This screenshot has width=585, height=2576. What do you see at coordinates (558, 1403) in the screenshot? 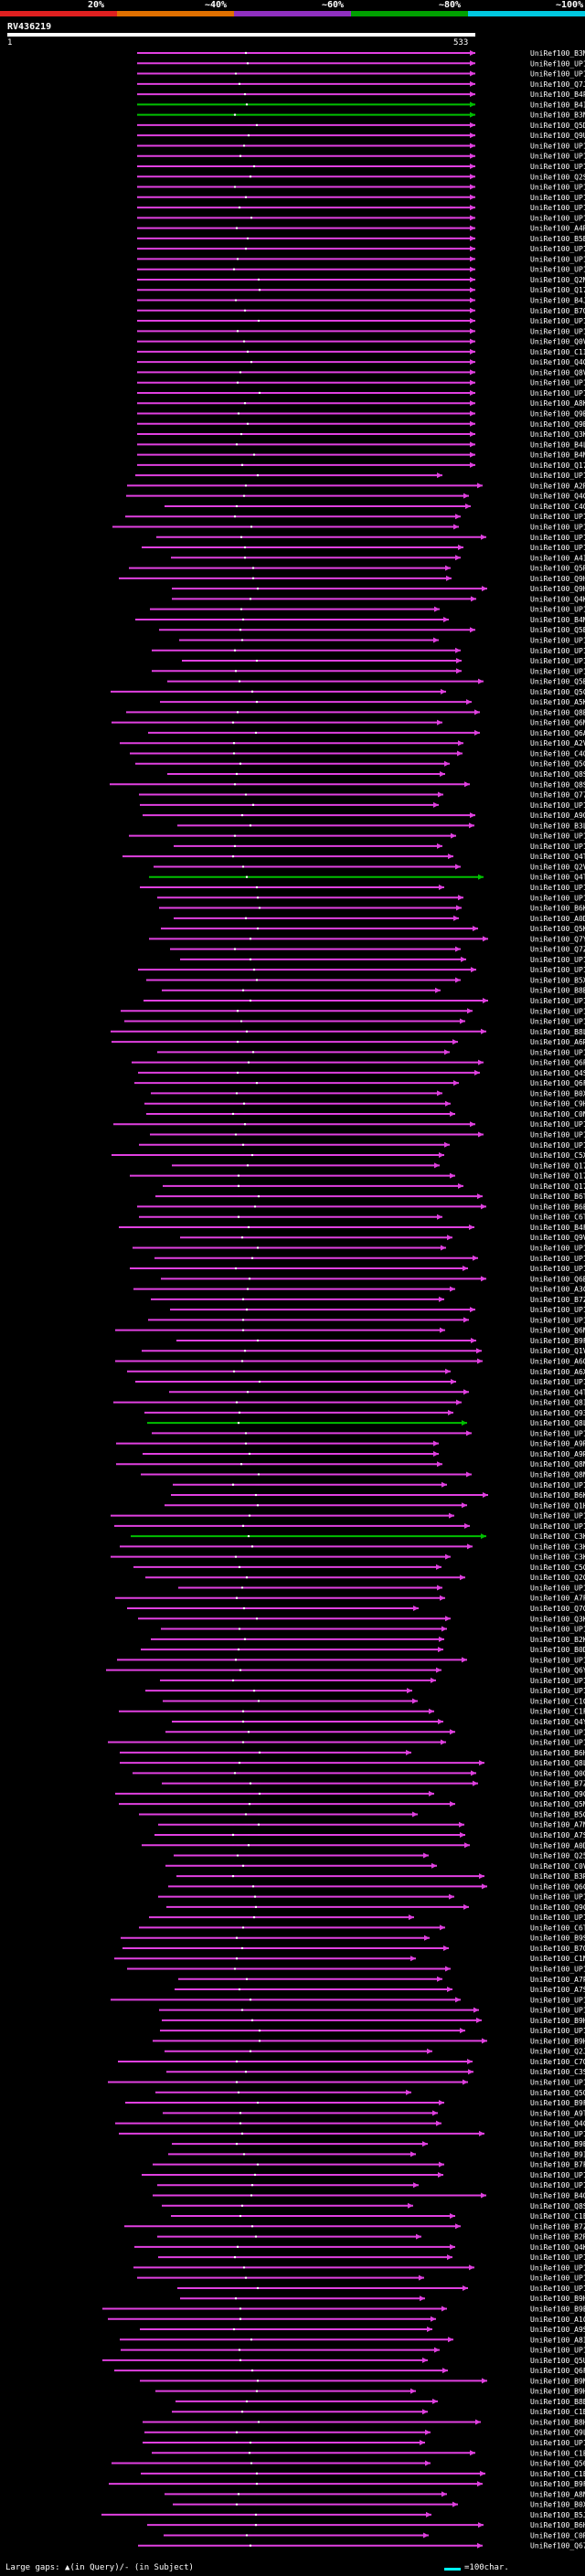
I see `hit-label: UniRef100_Q8IUQ4` at bounding box center [558, 1403].